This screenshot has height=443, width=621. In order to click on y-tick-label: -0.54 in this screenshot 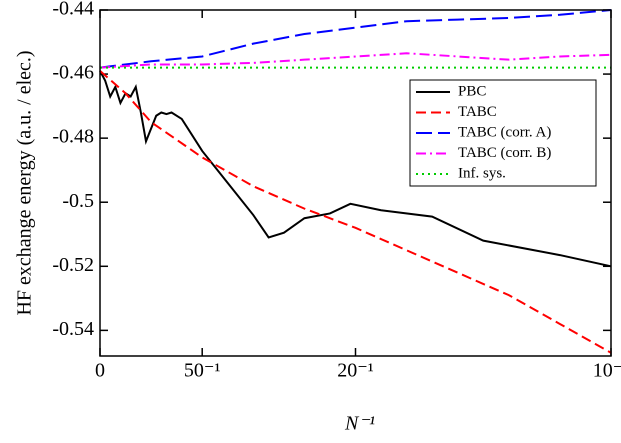, I will do `click(73, 329)`.